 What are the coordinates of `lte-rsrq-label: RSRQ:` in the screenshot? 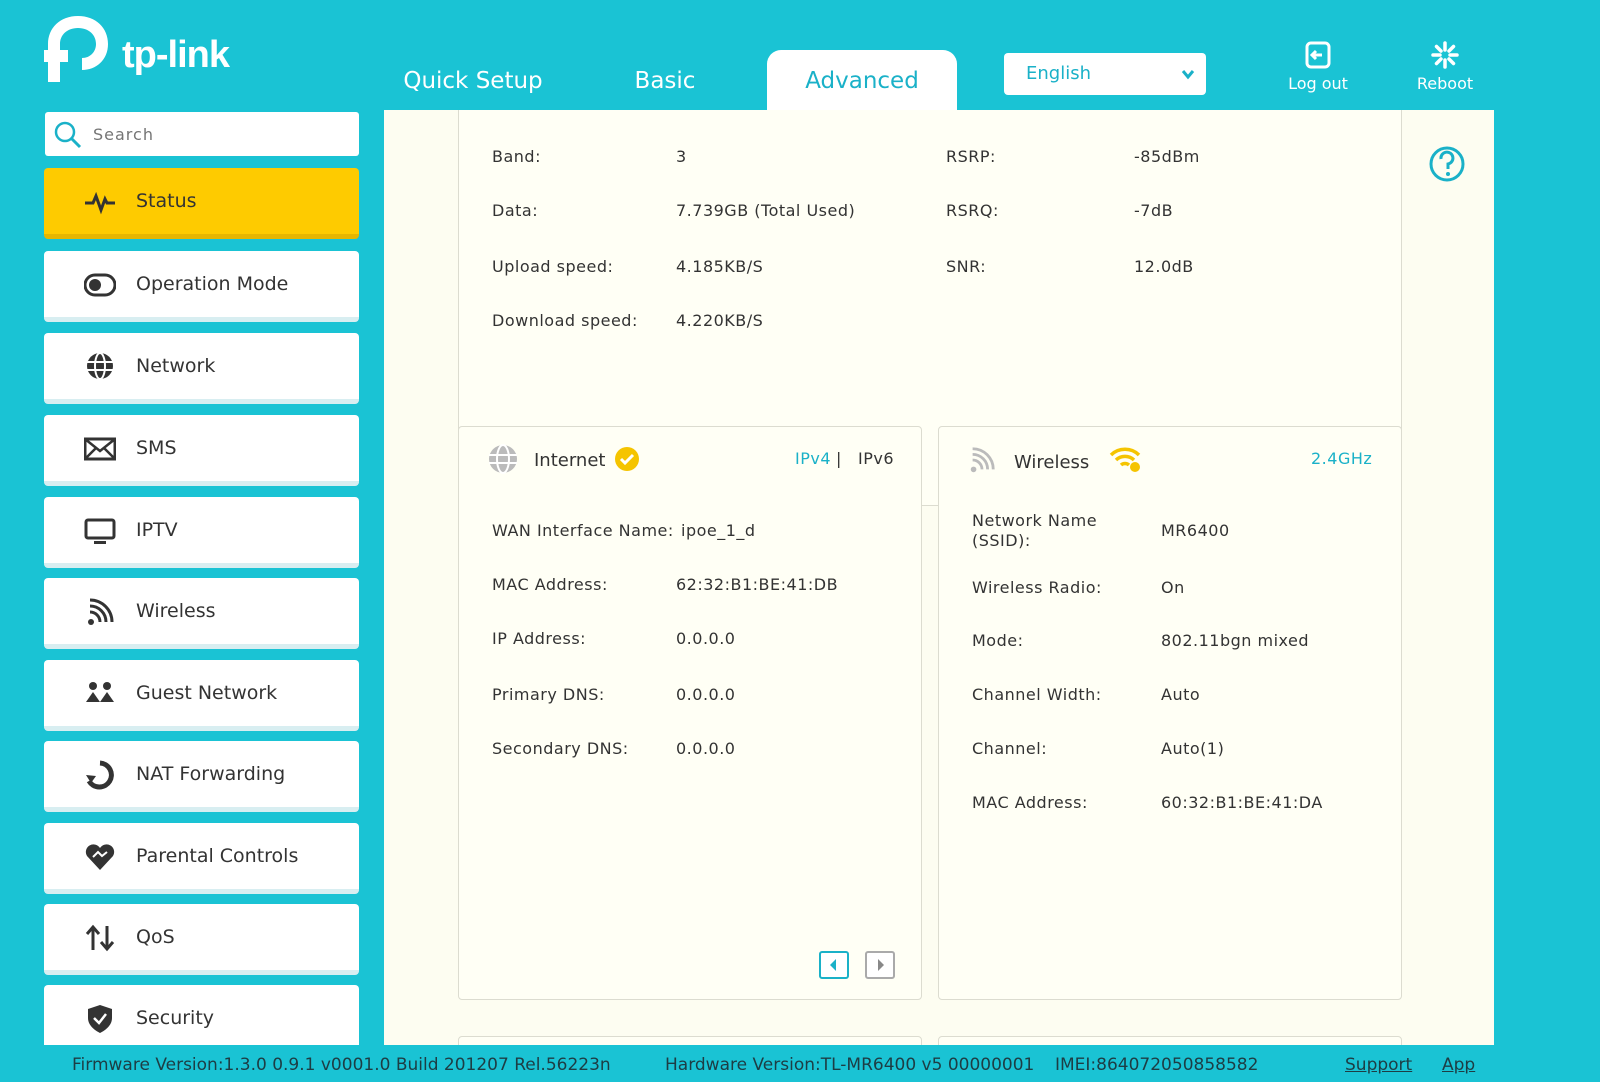 It's located at (972, 210).